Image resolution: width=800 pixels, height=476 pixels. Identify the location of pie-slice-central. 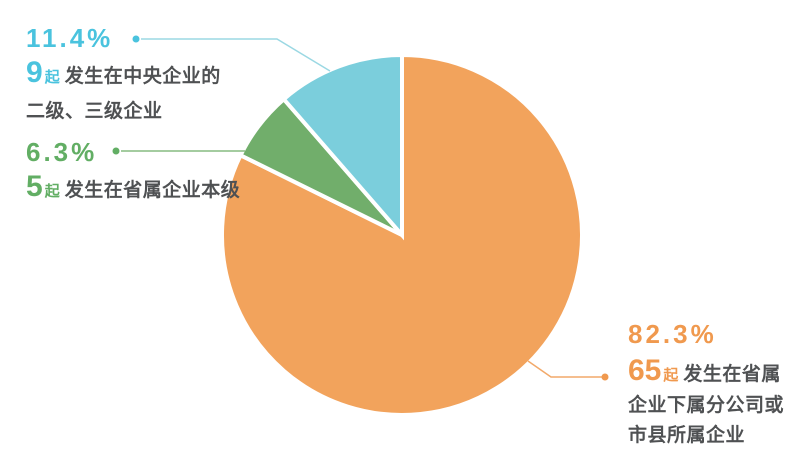
(342, 146).